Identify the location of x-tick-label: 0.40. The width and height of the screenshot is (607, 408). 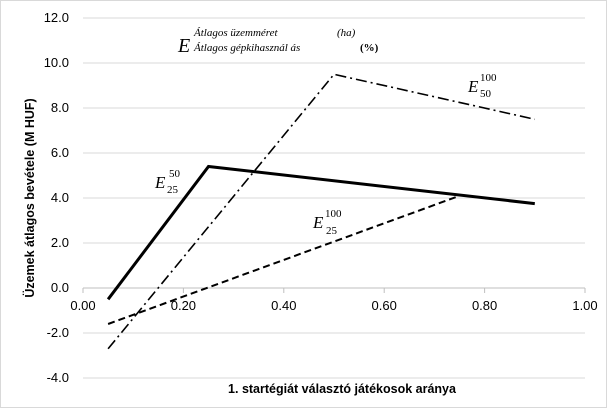
(283, 305).